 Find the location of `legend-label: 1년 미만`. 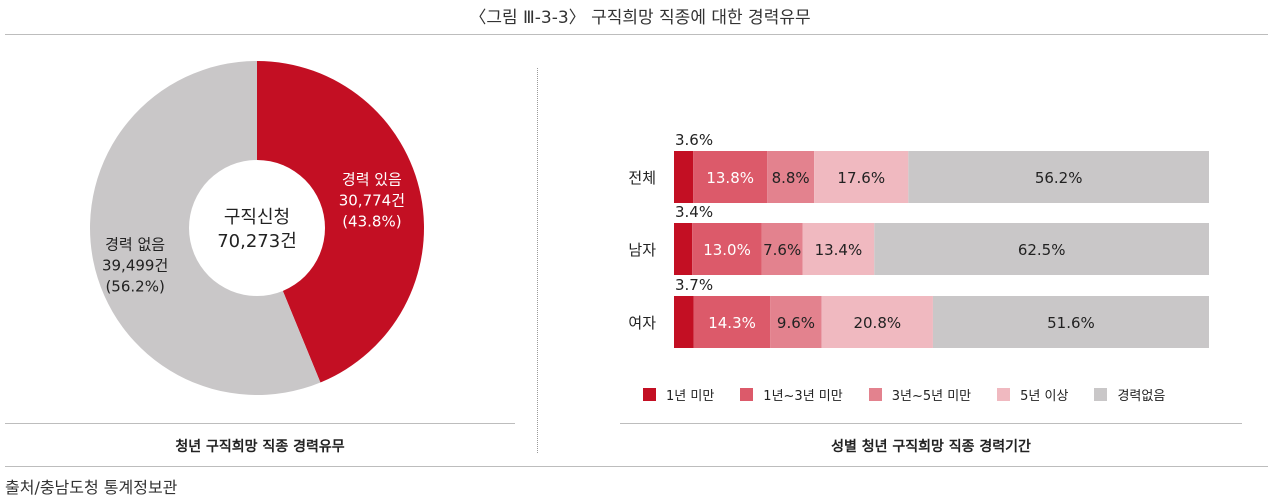

legend-label: 1년 미만 is located at coordinates (690, 396).